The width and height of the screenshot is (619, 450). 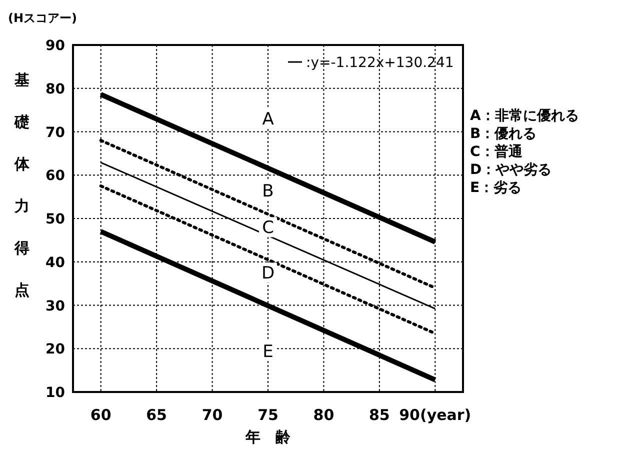 What do you see at coordinates (379, 415) in the screenshot?
I see `x-tick-label: 85` at bounding box center [379, 415].